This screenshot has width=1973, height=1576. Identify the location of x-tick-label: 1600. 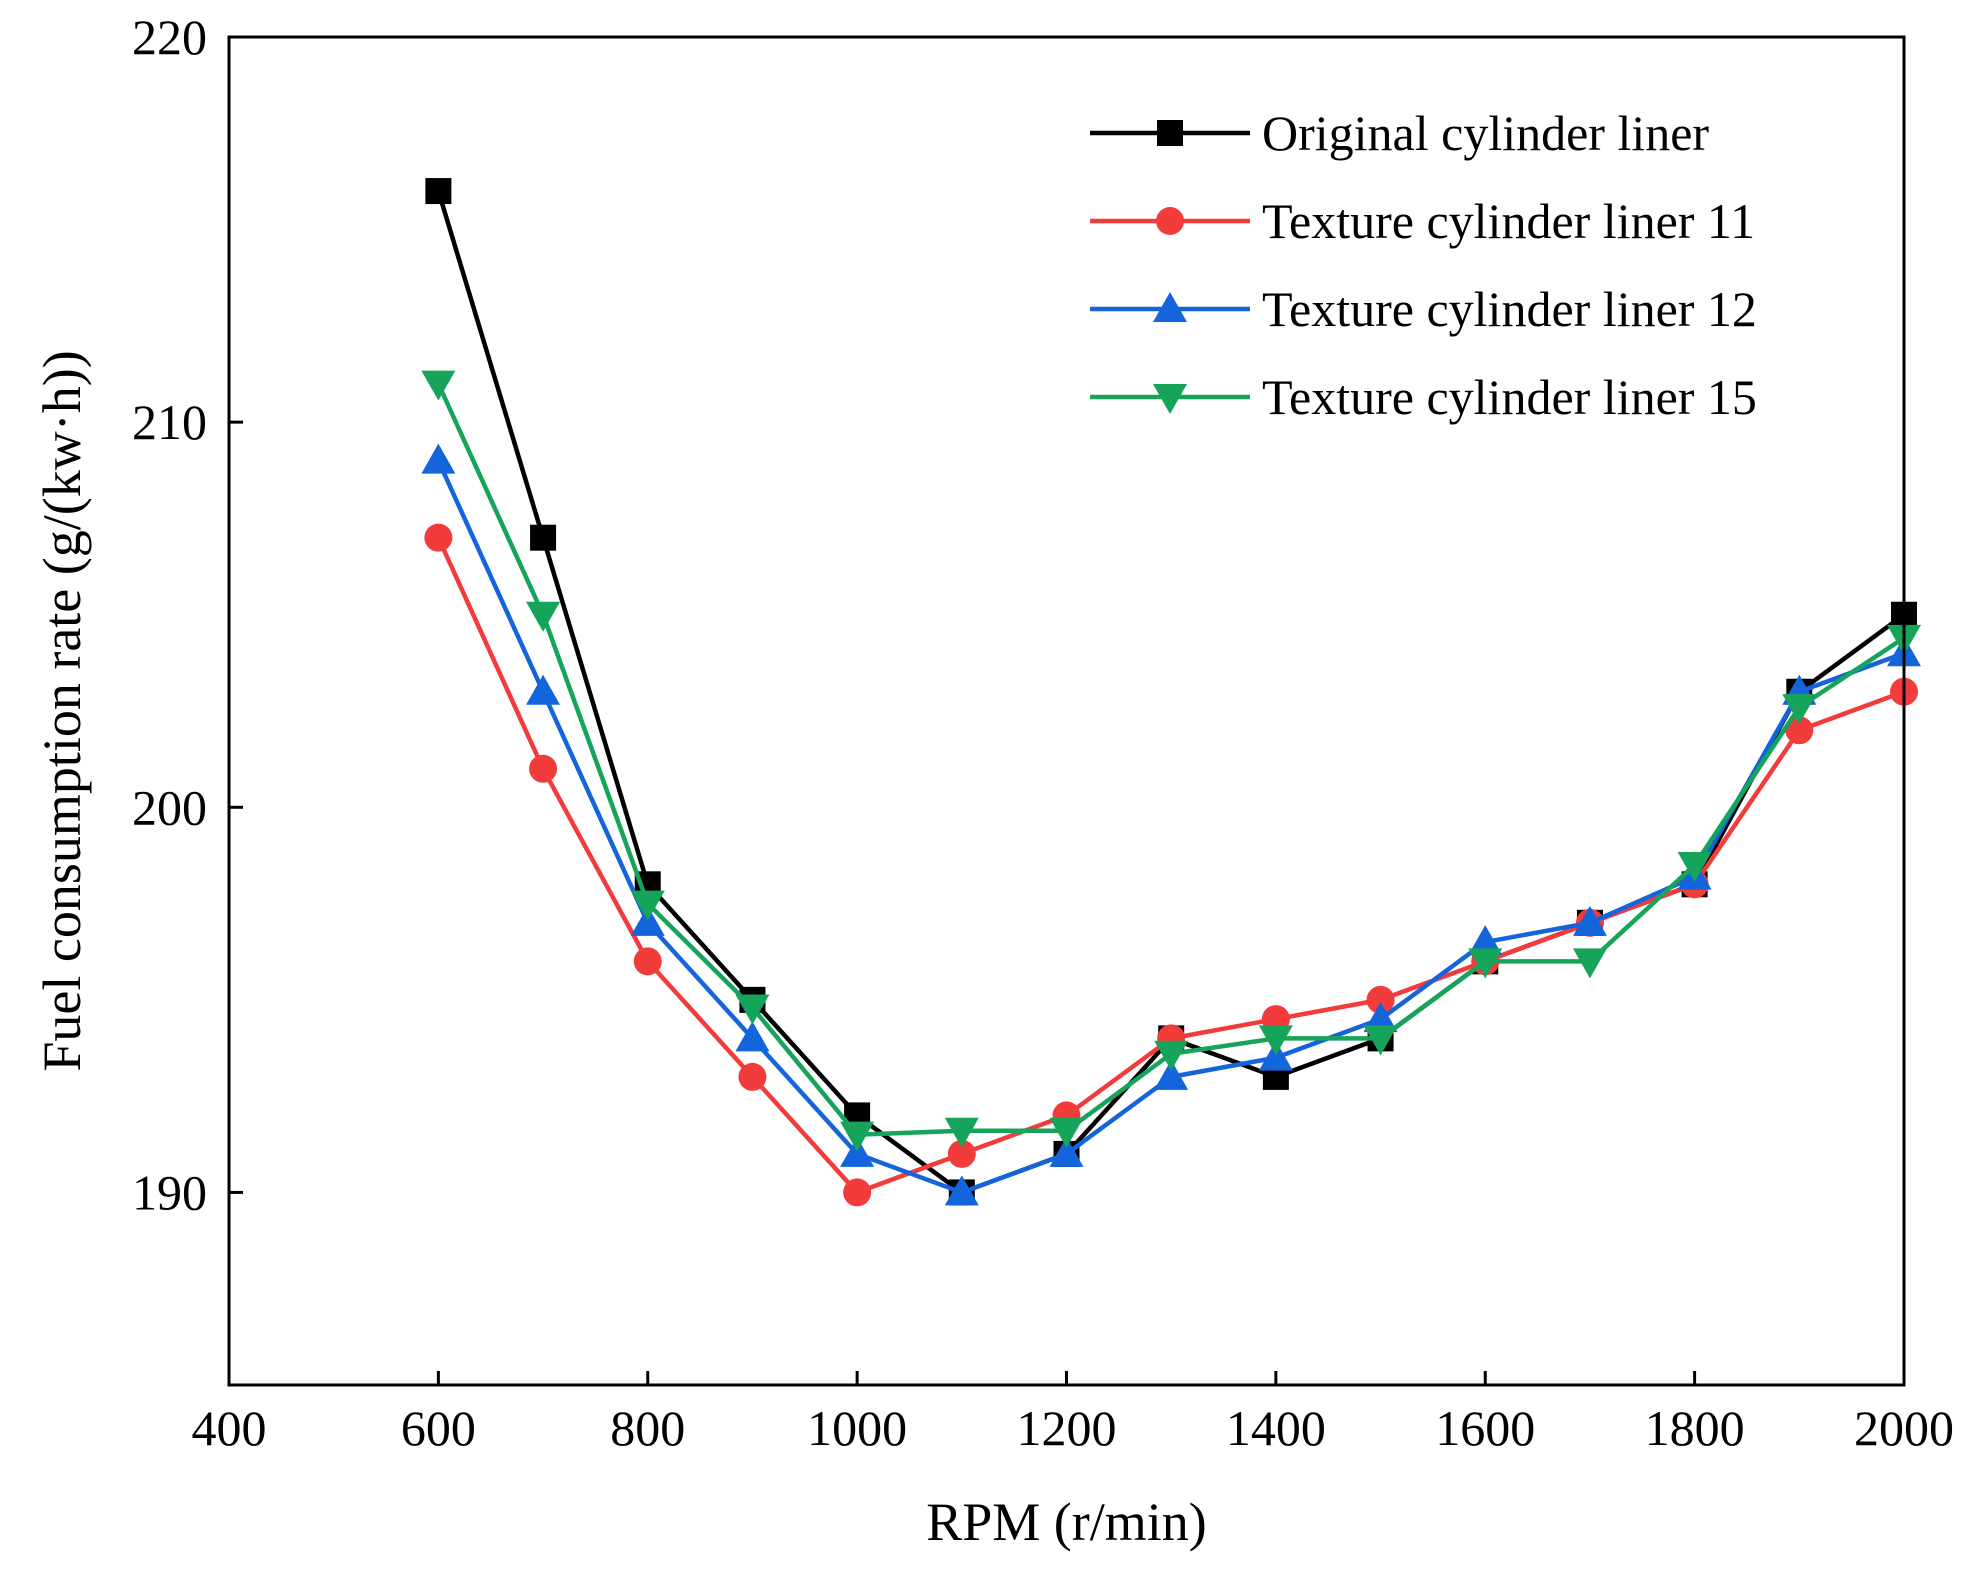
(1485, 1428).